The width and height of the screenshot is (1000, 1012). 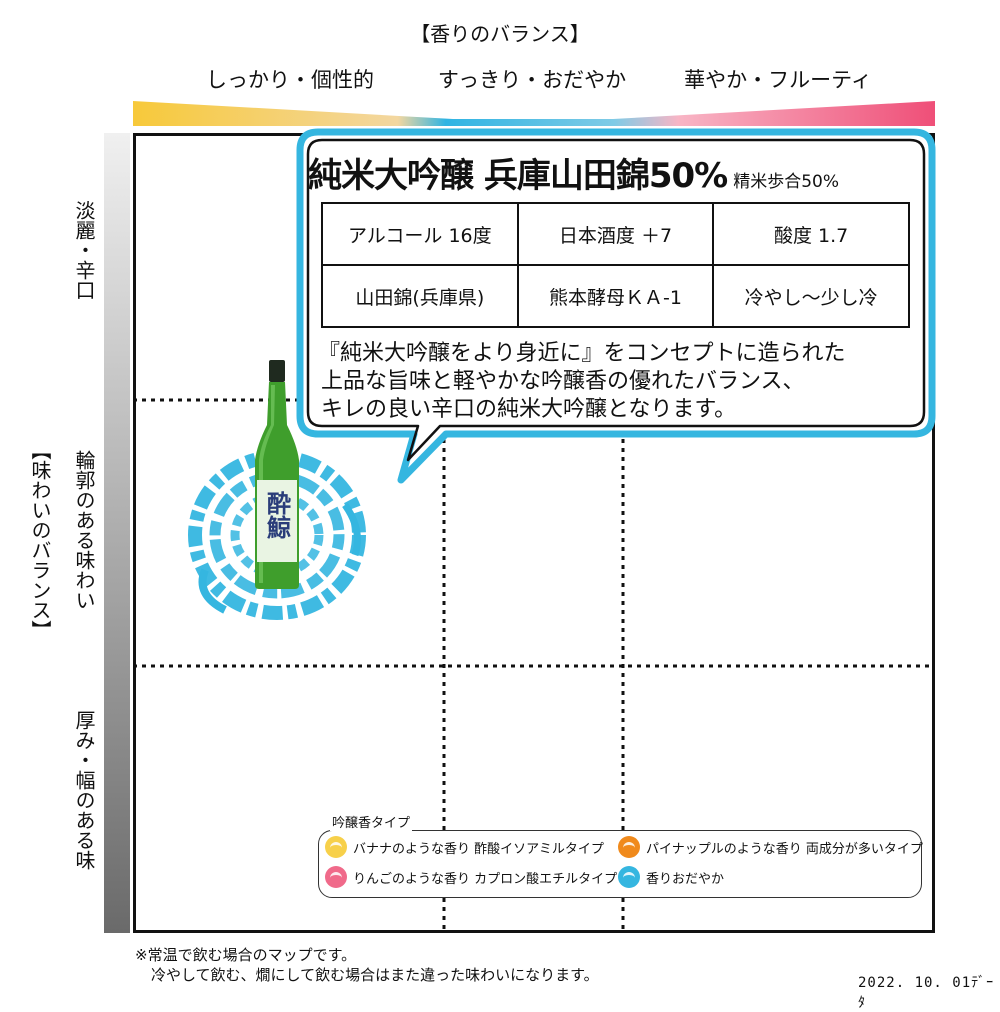 What do you see at coordinates (40, 540) in the screenshot?
I see `taste-balance-title: 【味わいのバランス】` at bounding box center [40, 540].